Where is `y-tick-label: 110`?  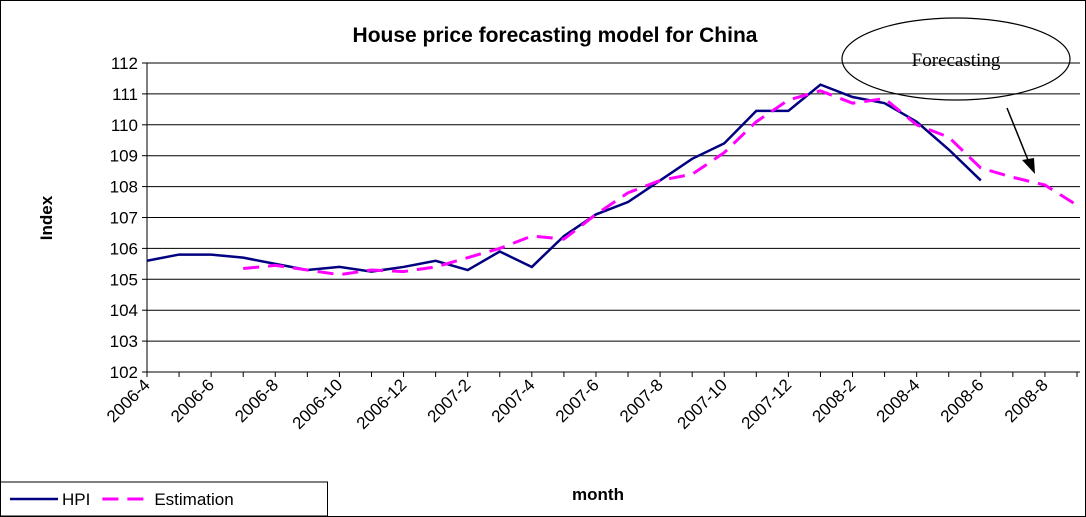
y-tick-label: 110 is located at coordinates (124, 125).